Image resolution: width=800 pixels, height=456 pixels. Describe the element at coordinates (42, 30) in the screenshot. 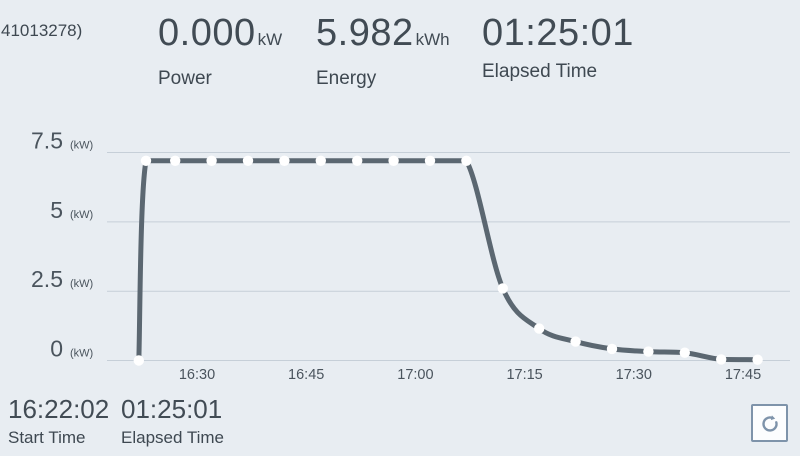

I see `session-id: 41013278)` at that location.